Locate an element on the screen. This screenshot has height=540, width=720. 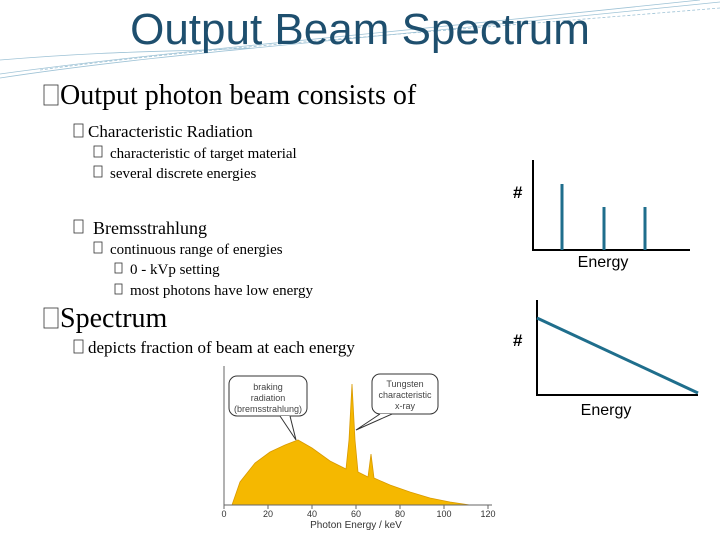
bullet-level-2: Bremsstrahlung is located at coordinates (150, 228).